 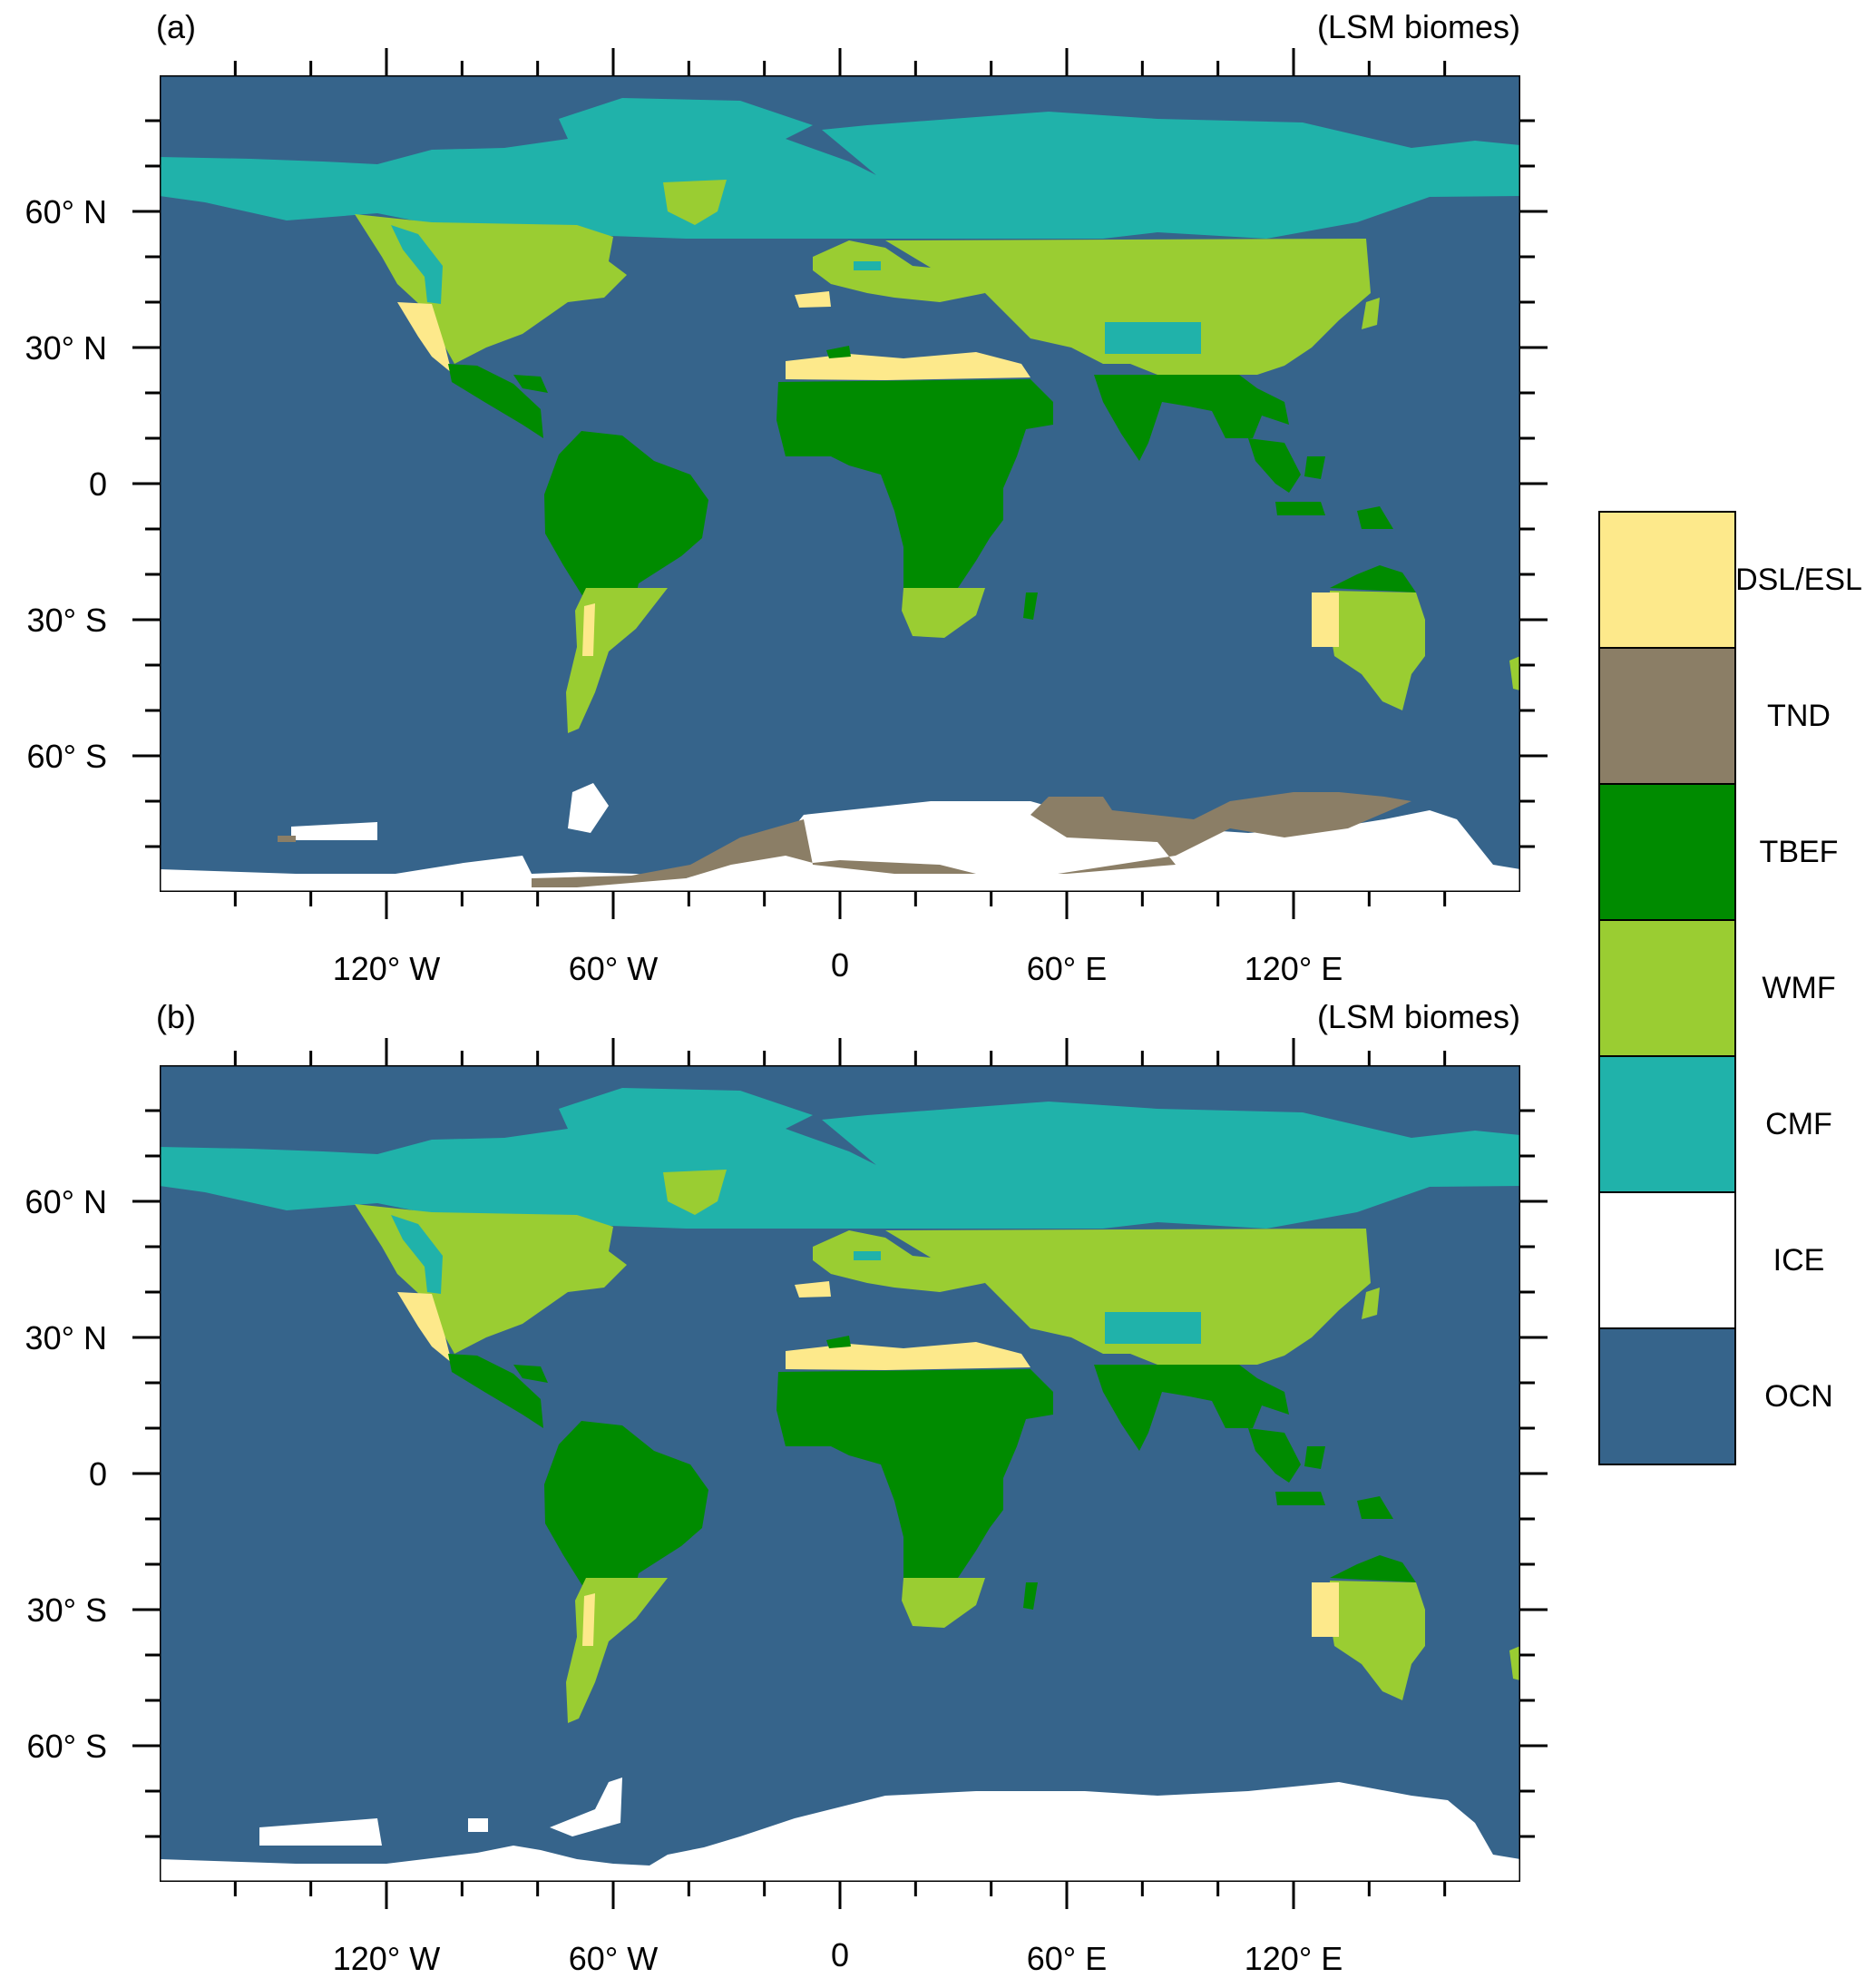 What do you see at coordinates (1798, 1124) in the screenshot?
I see `legend-label: CMF` at bounding box center [1798, 1124].